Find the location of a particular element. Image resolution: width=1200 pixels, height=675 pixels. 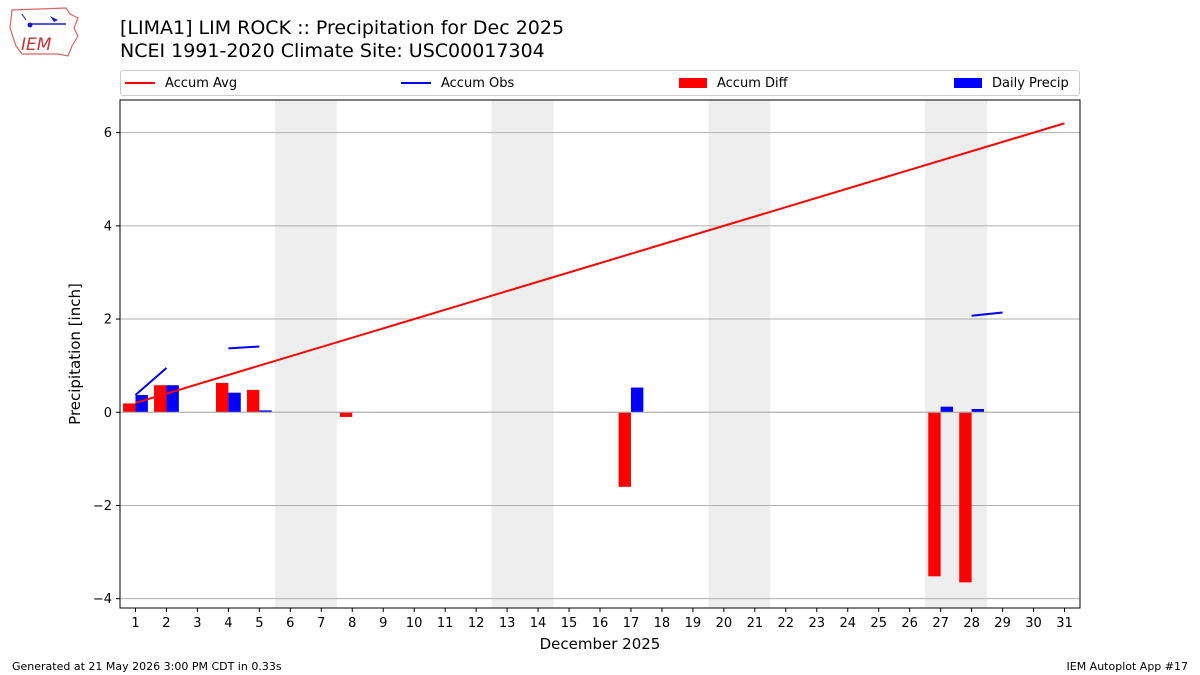

x-tick-label: 23 is located at coordinates (817, 623).